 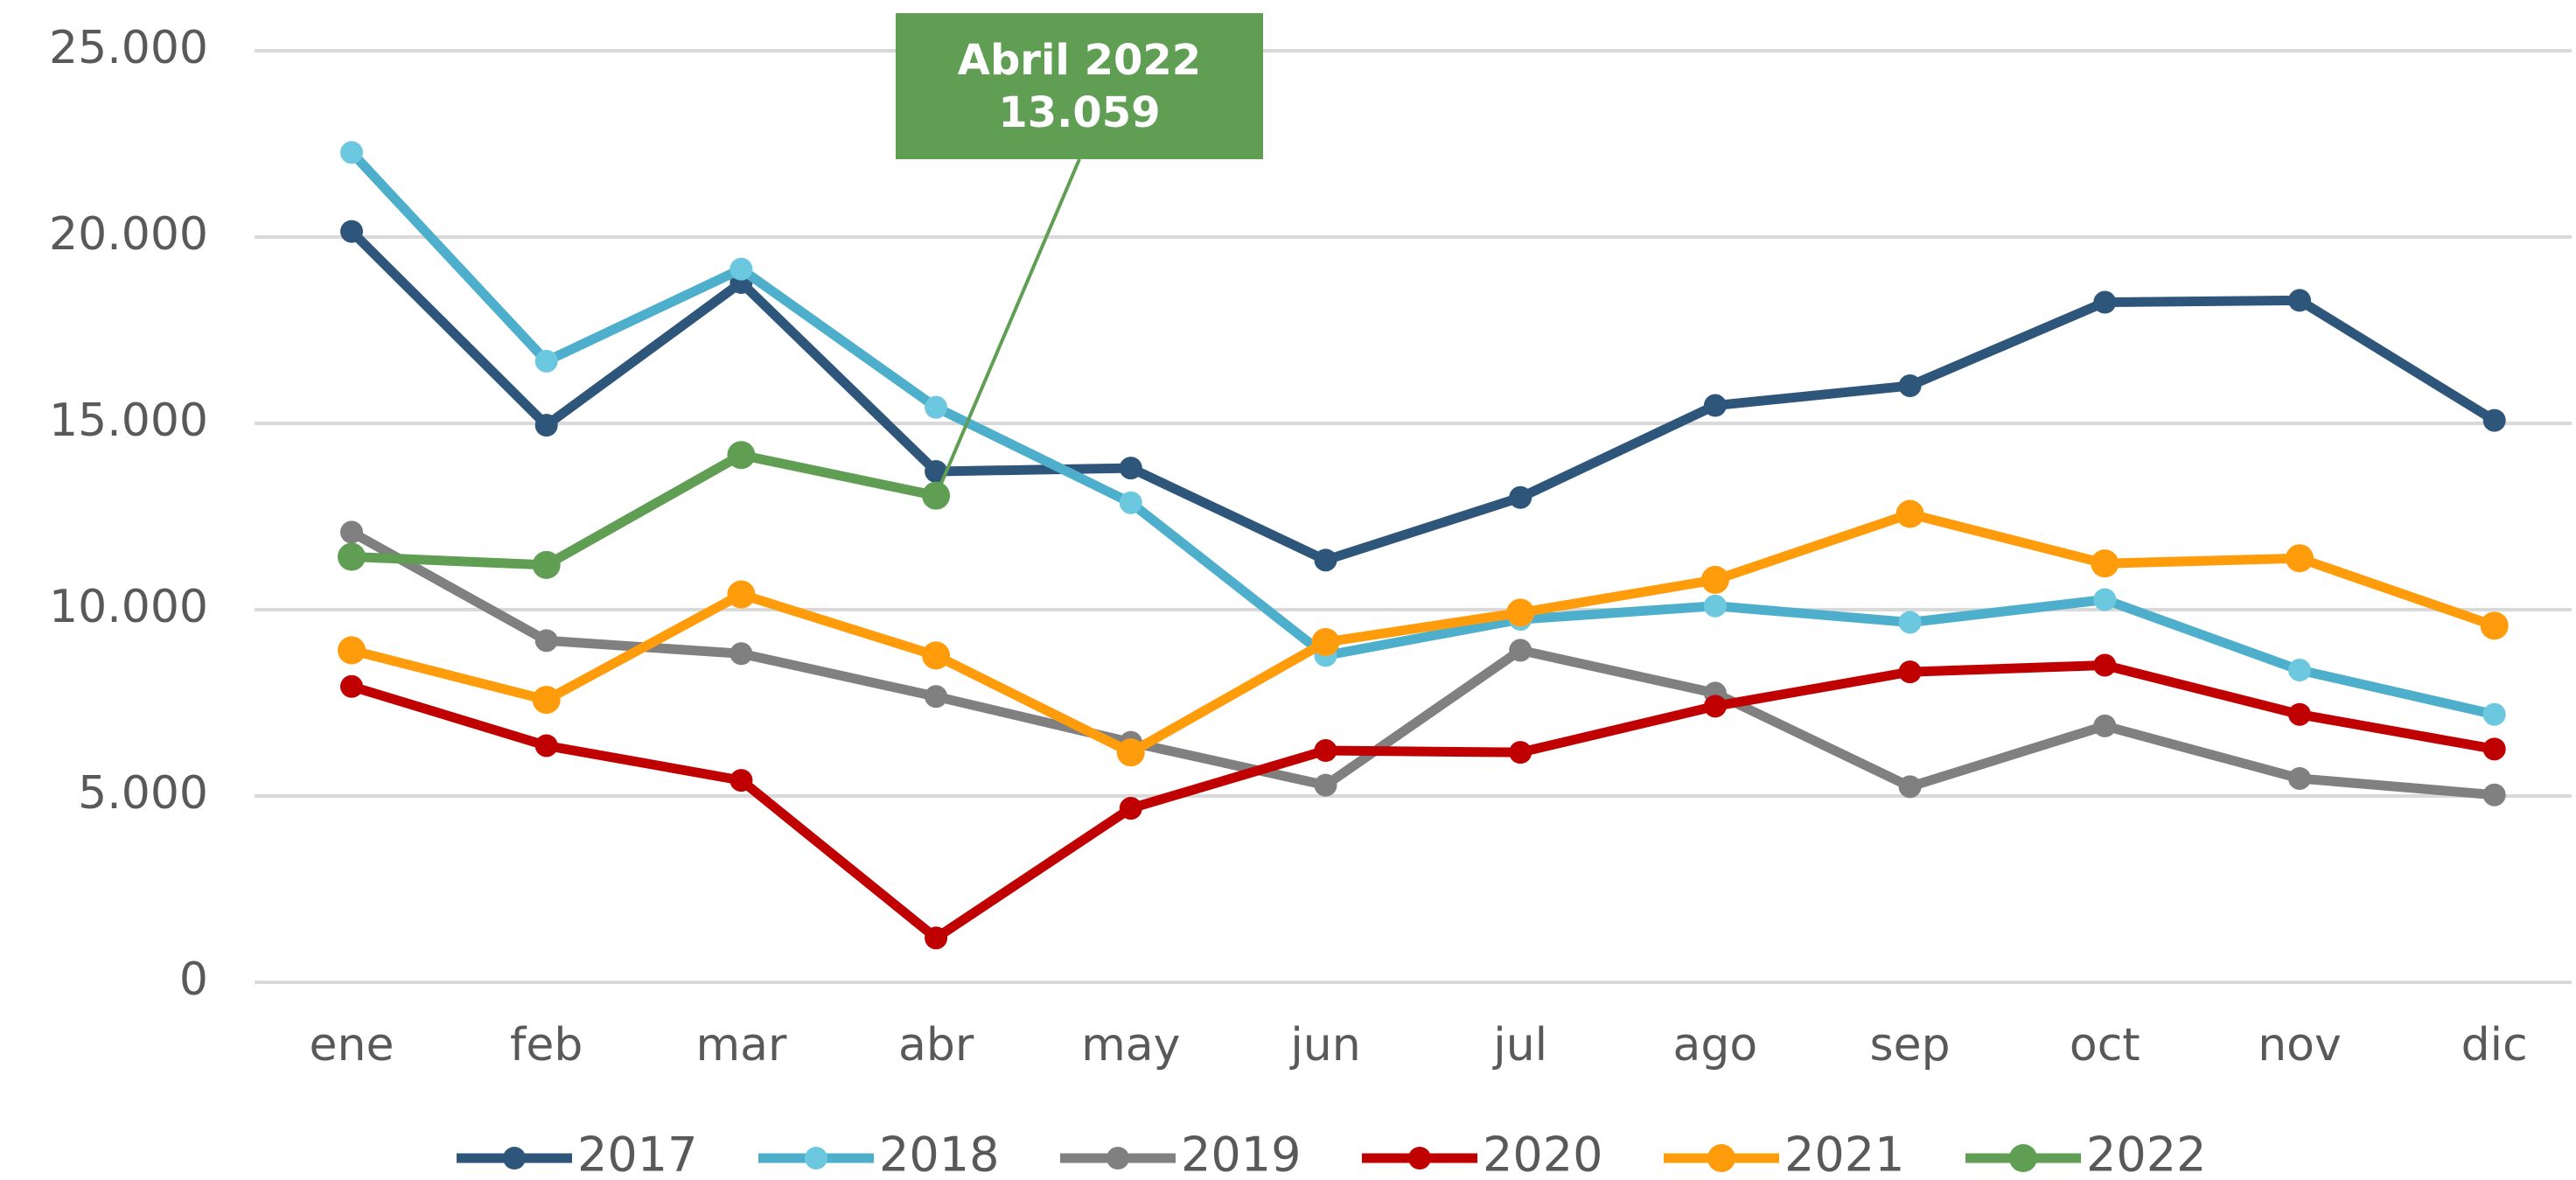 What do you see at coordinates (1079, 112) in the screenshot?
I see `annotation-text: 13.059` at bounding box center [1079, 112].